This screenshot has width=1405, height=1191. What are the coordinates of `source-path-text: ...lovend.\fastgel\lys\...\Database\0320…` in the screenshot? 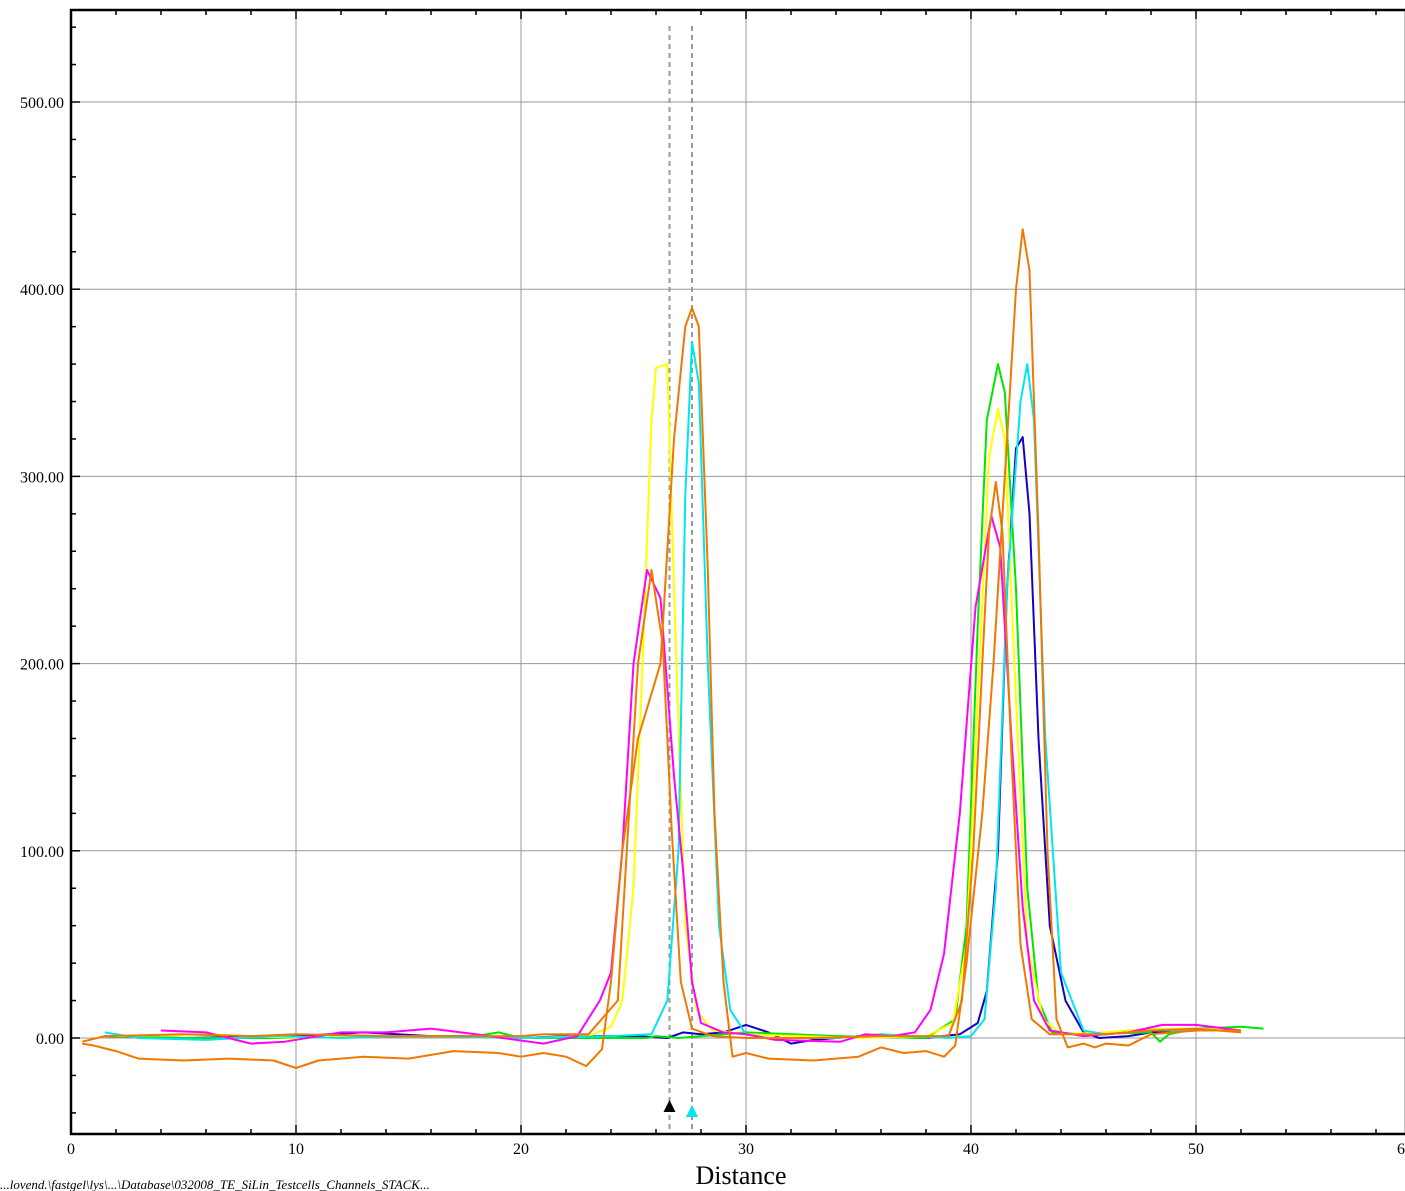 It's located at (215, 1184).